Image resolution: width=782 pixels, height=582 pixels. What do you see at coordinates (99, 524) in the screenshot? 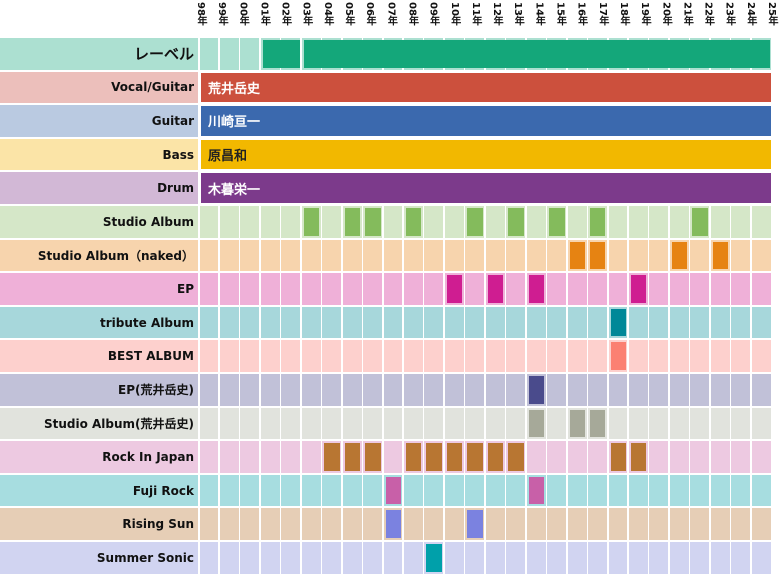
I see `row-label: Rising Sun` at bounding box center [99, 524].